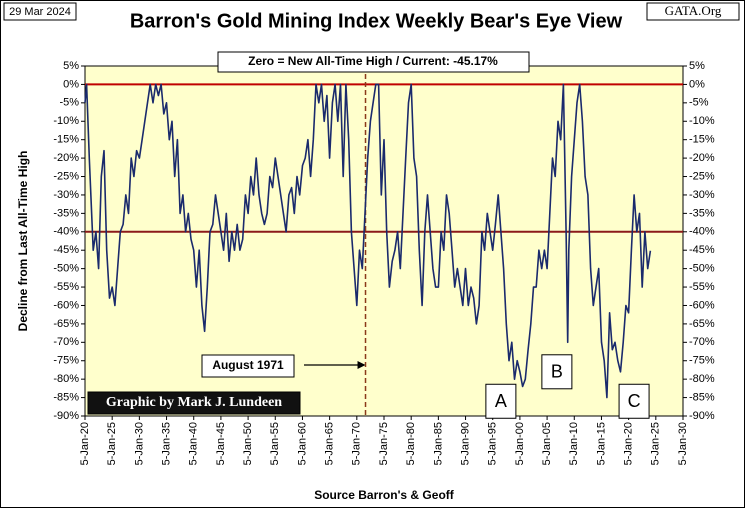 The image size is (745, 508). I want to click on y-tick-label: -55%, so click(66, 287).